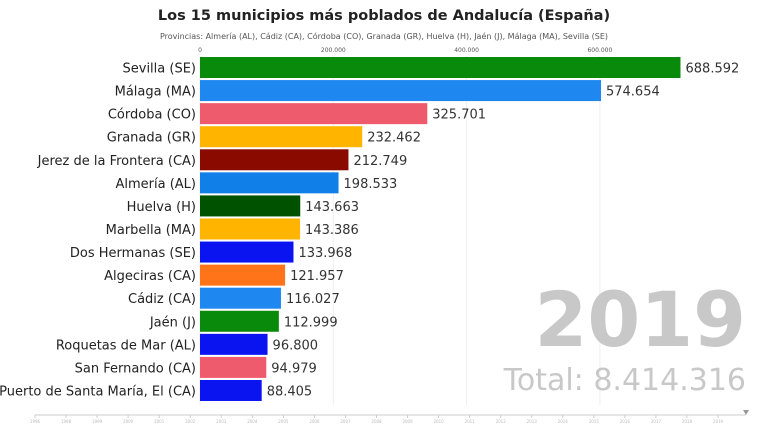 Image resolution: width=768 pixels, height=432 pixels. I want to click on category-label: Sevilla (SE), so click(160, 69).